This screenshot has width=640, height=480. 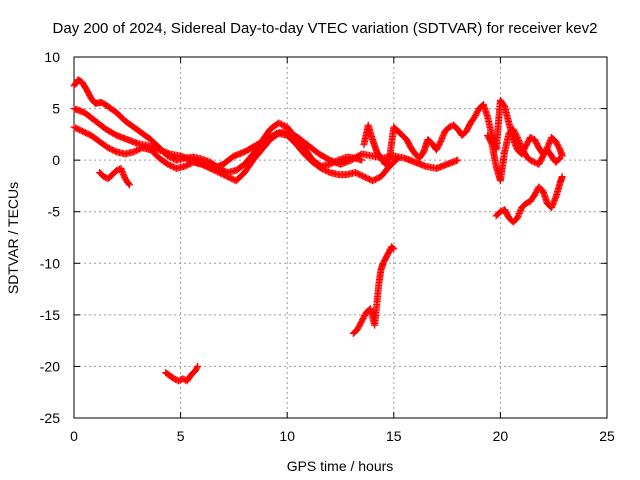 What do you see at coordinates (394, 436) in the screenshot?
I see `x-tick-label: 15` at bounding box center [394, 436].